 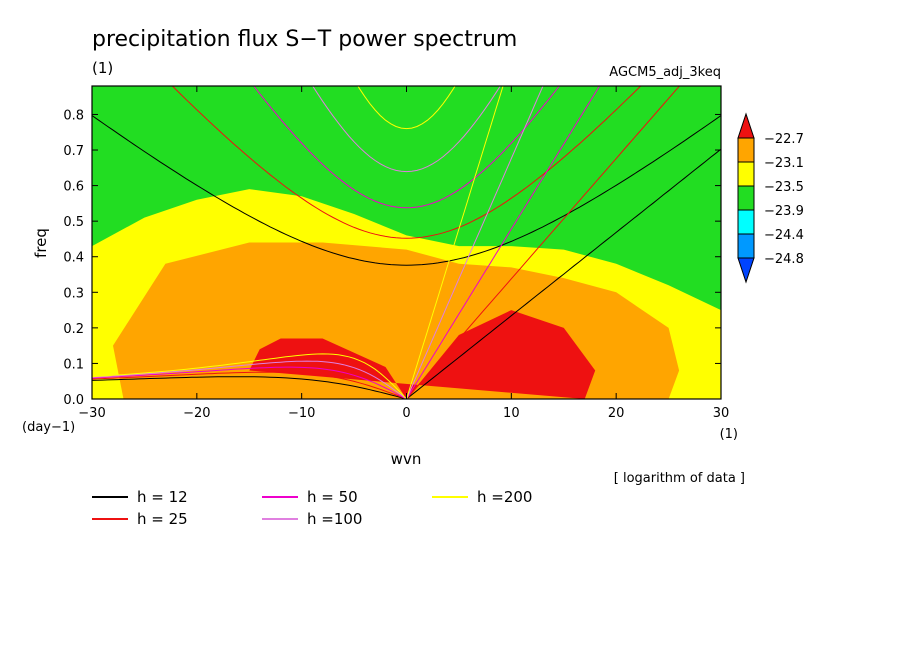 What do you see at coordinates (304, 39) in the screenshot?
I see `chart-title: precipitation flux S−T power spectrum` at bounding box center [304, 39].